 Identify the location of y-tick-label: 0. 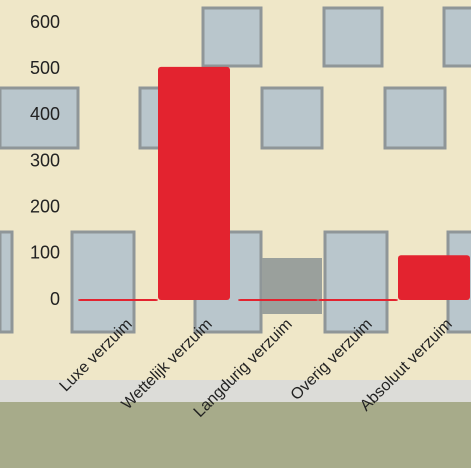
(55, 299).